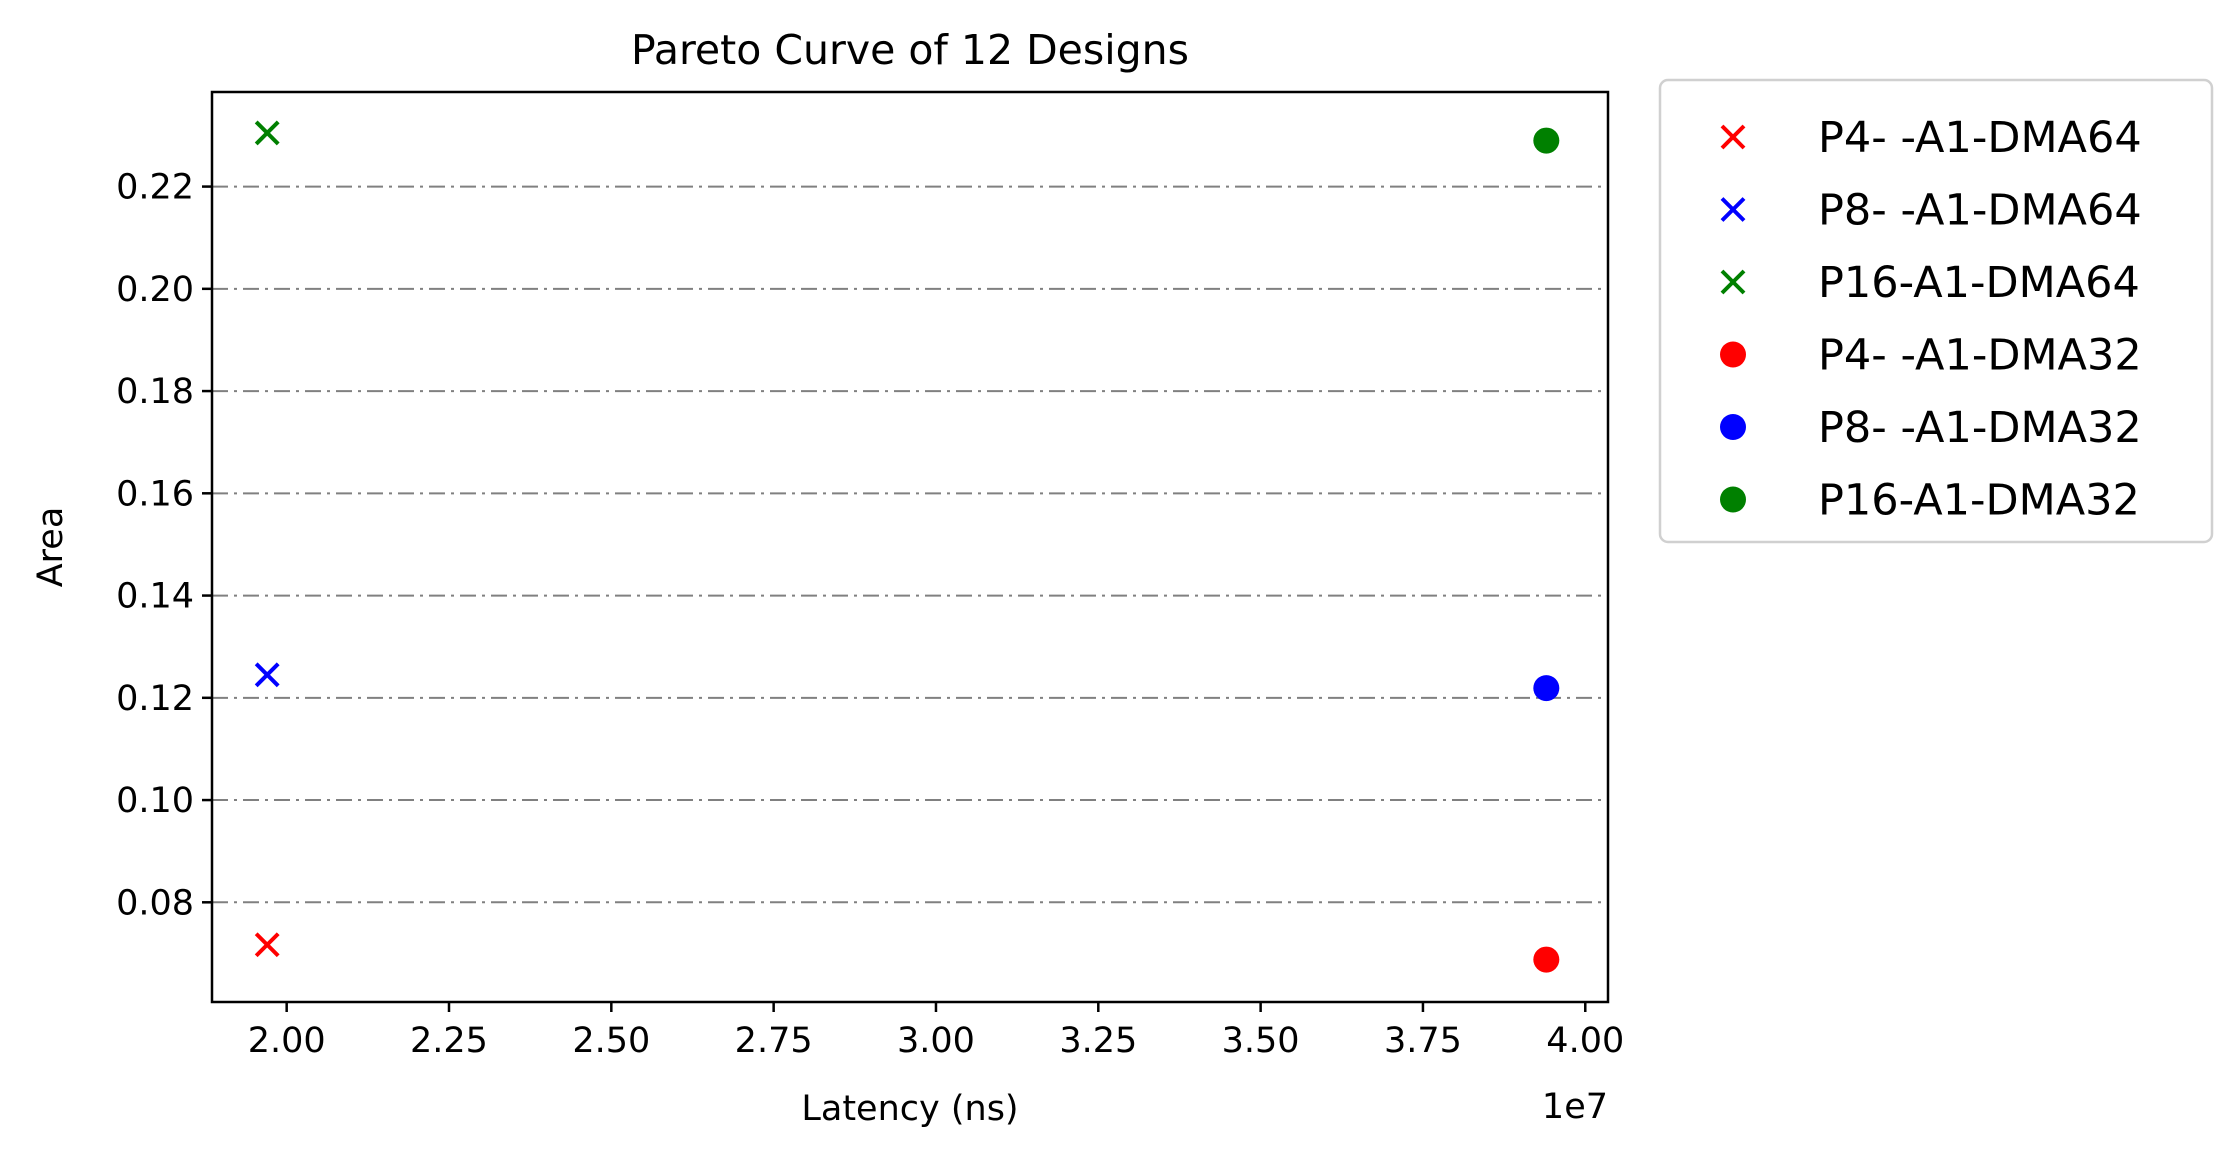 This screenshot has height=1158, width=2238. What do you see at coordinates (774, 1041) in the screenshot?
I see `x-tick-label-3: 2.75` at bounding box center [774, 1041].